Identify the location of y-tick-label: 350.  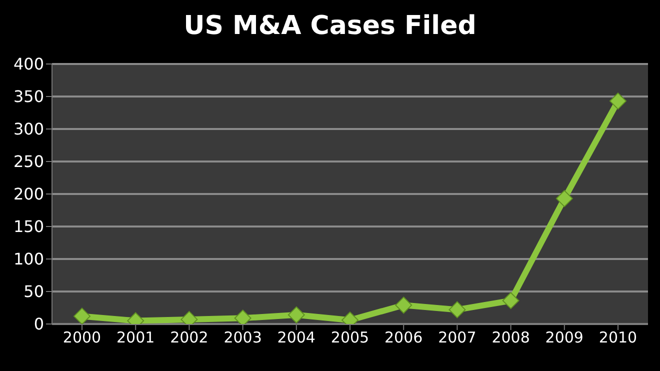
(28, 96).